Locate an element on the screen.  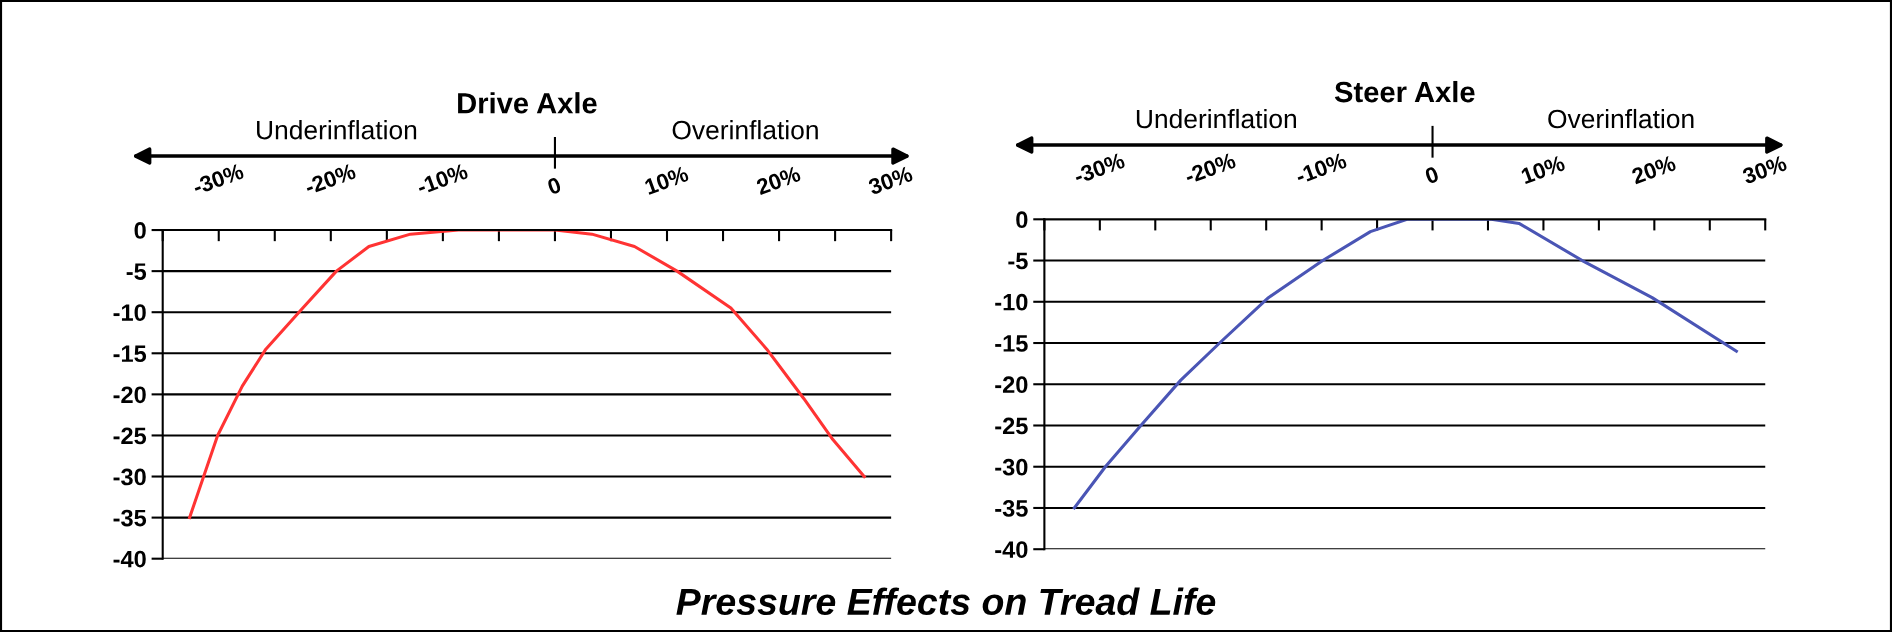
chart-title: Drive Axle is located at coordinates (527, 103).